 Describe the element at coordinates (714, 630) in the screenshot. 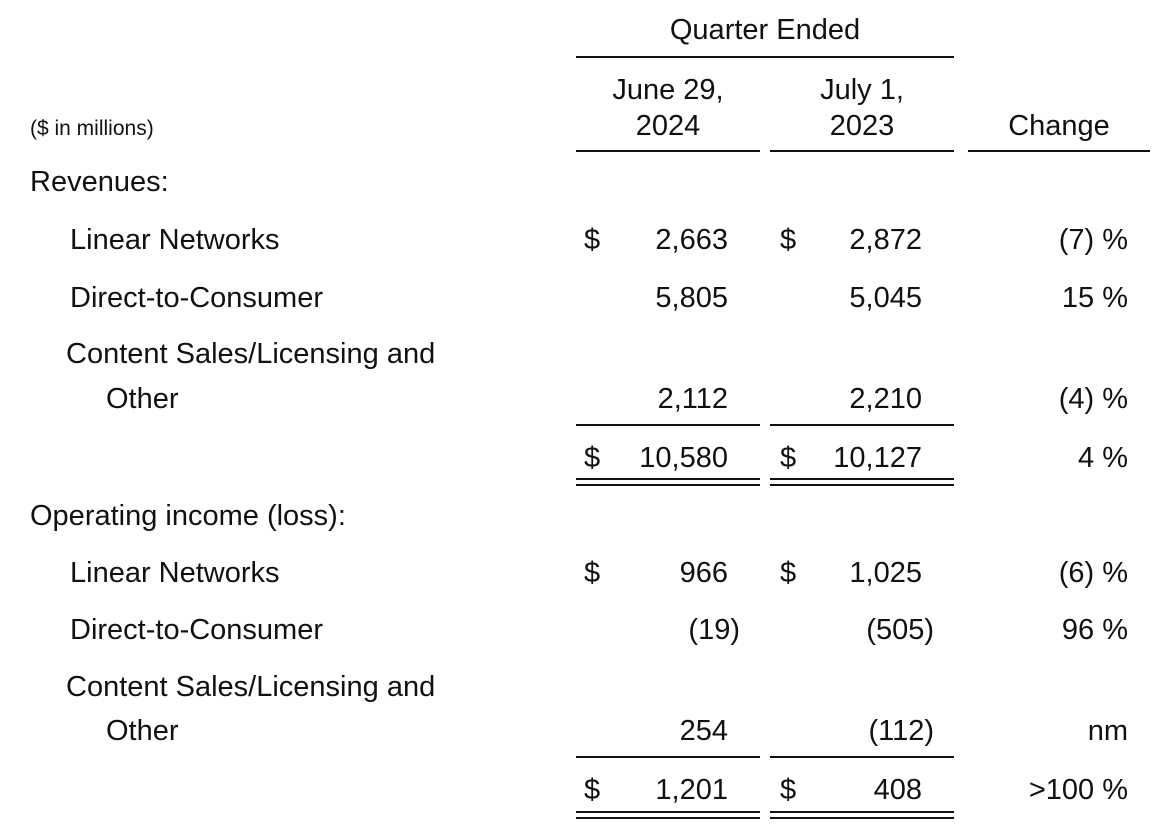

I see `op-dtc-v1: (19)` at that location.